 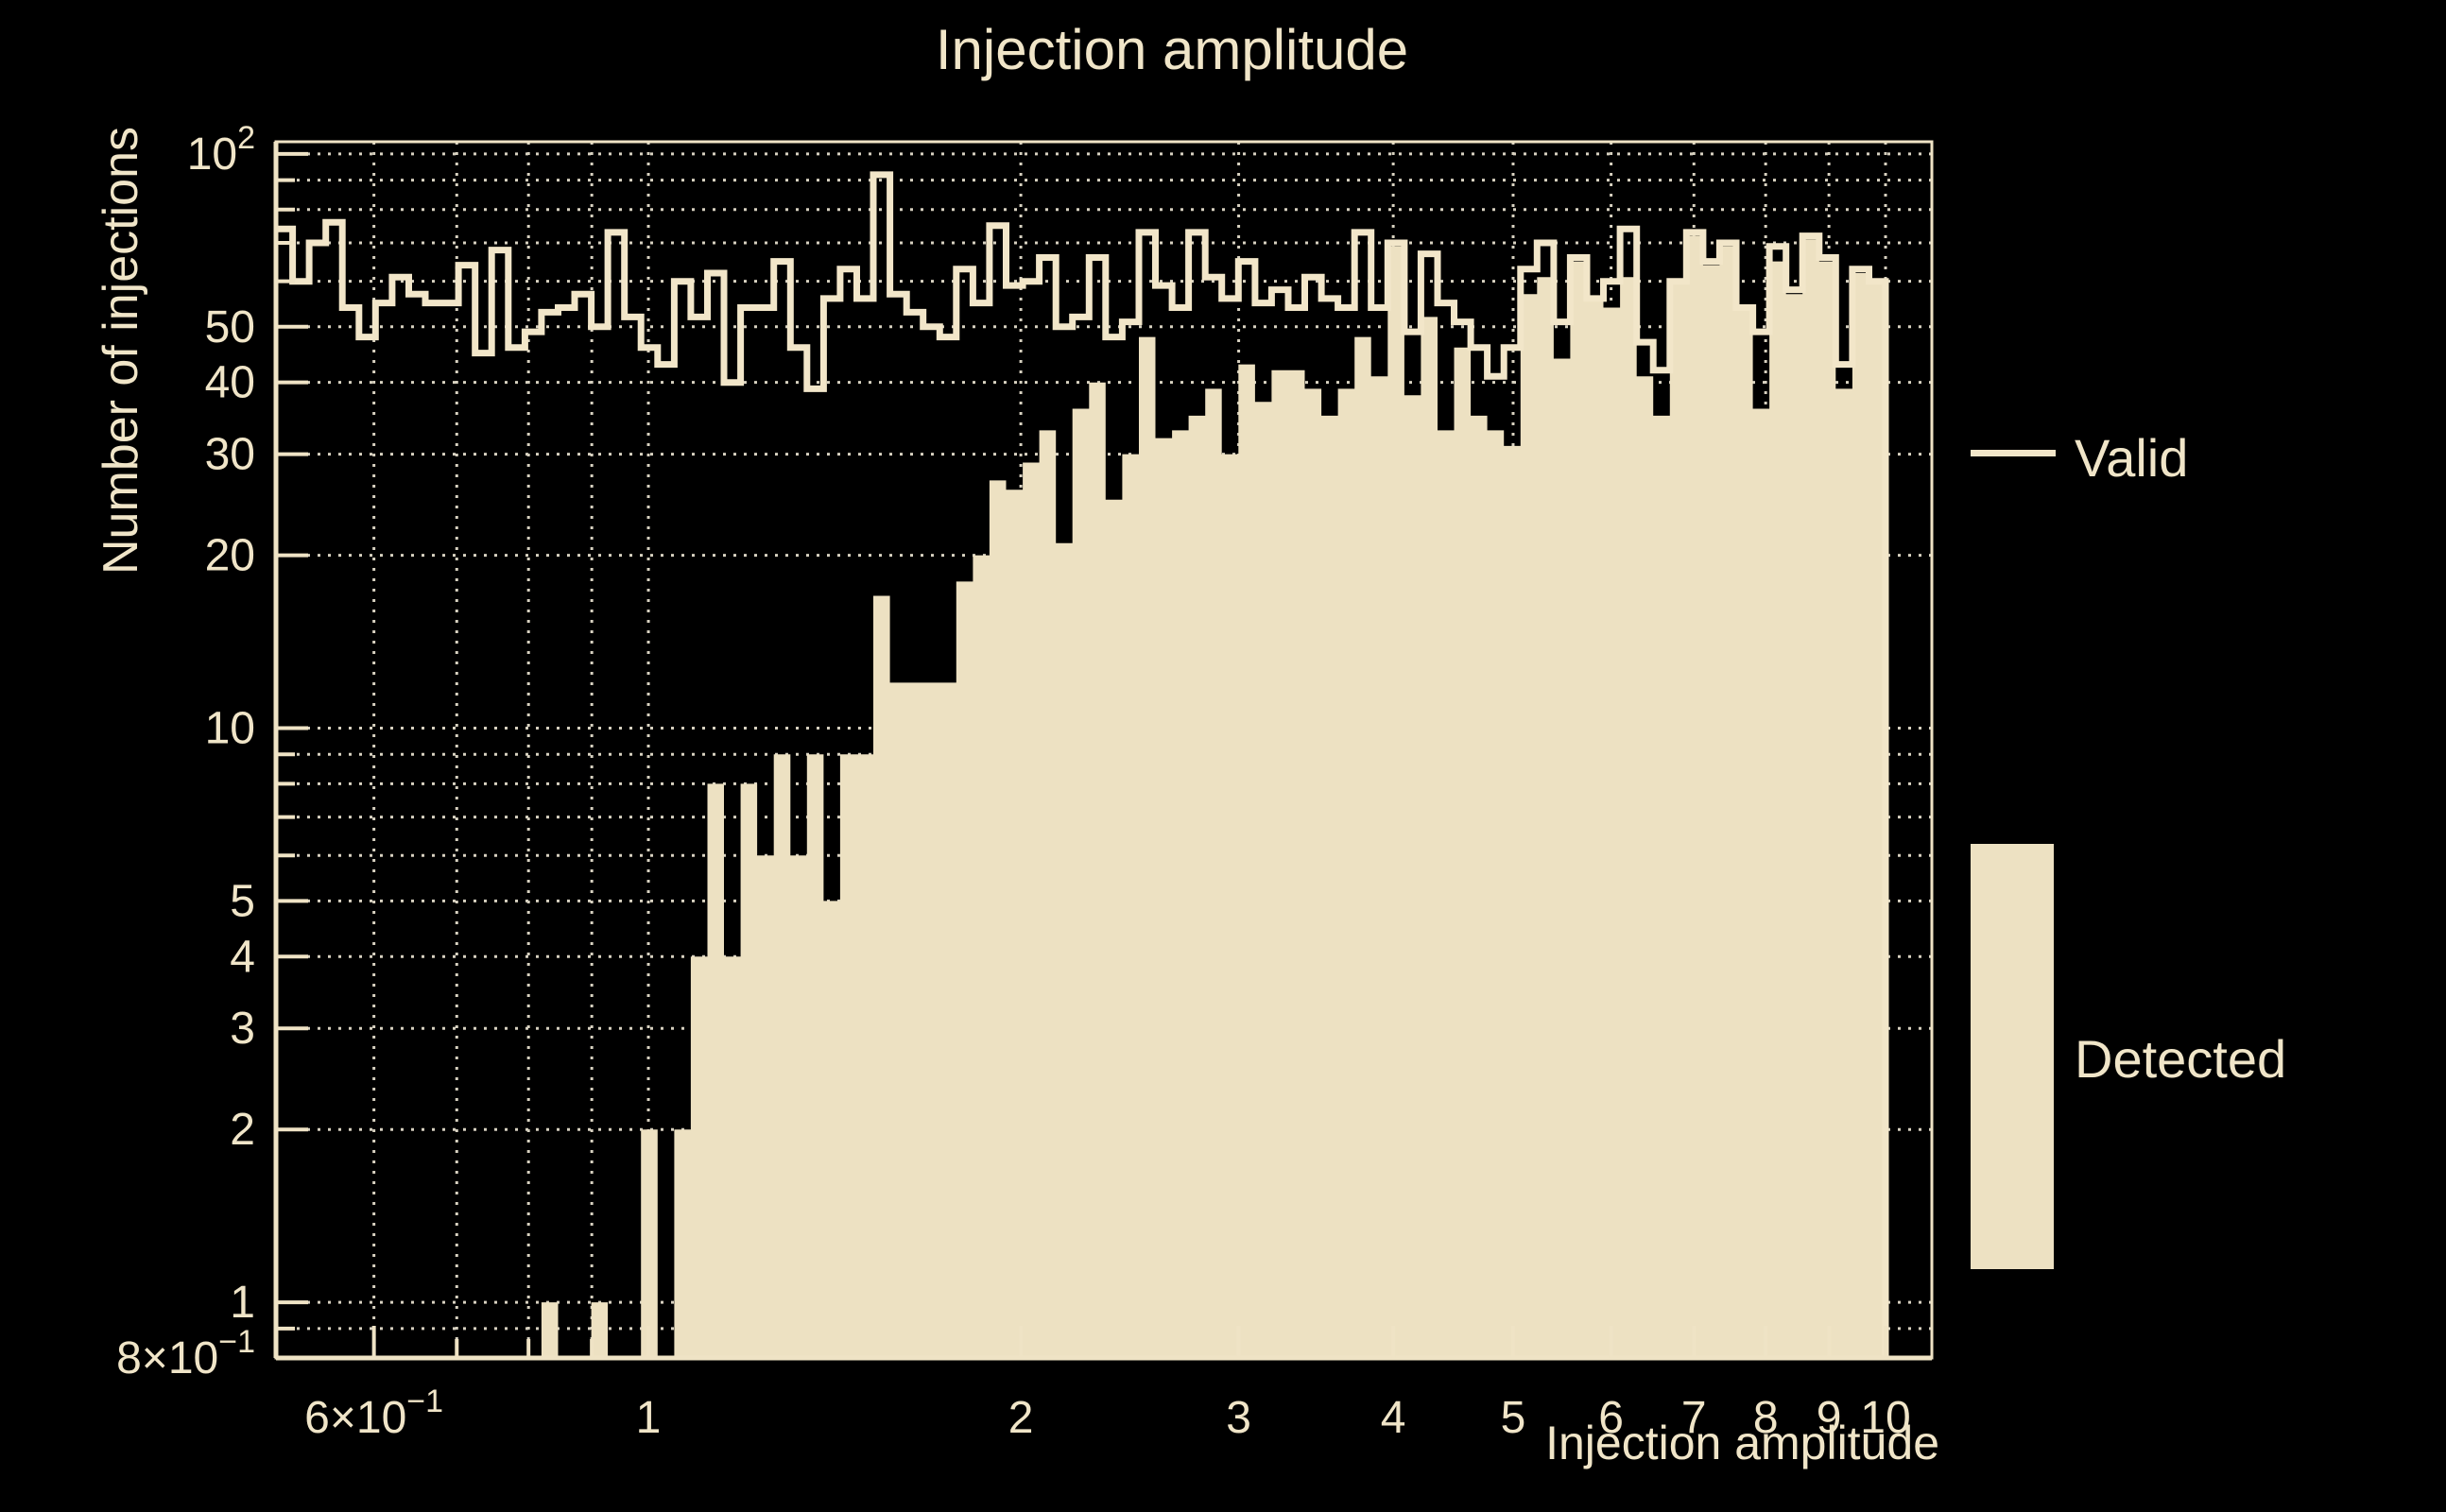 I want to click on y-axis-title: Number of injections, so click(x=121, y=351).